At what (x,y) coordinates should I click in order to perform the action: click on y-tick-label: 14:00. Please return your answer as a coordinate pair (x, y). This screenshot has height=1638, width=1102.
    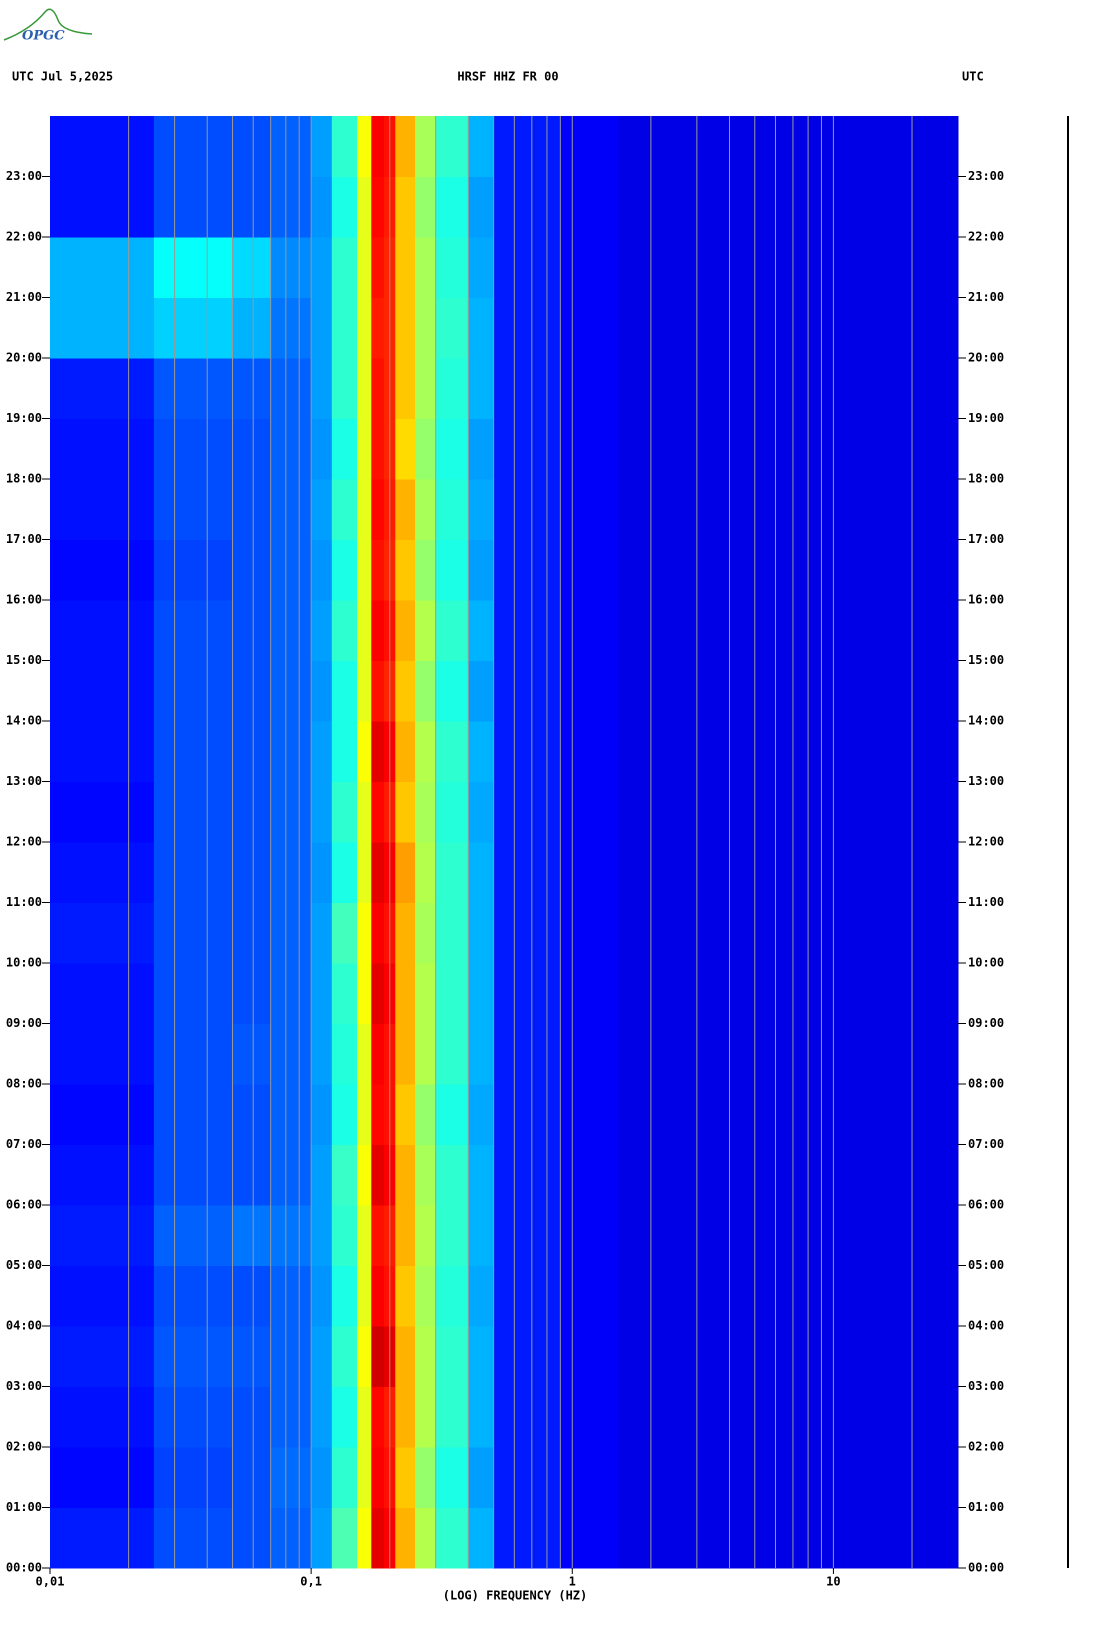
    Looking at the image, I should click on (24, 721).